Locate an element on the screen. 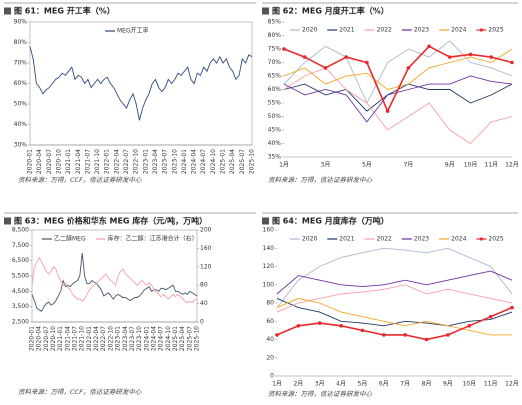 The image size is (522, 405). y-tick-label: 8,500 is located at coordinates (20, 230).